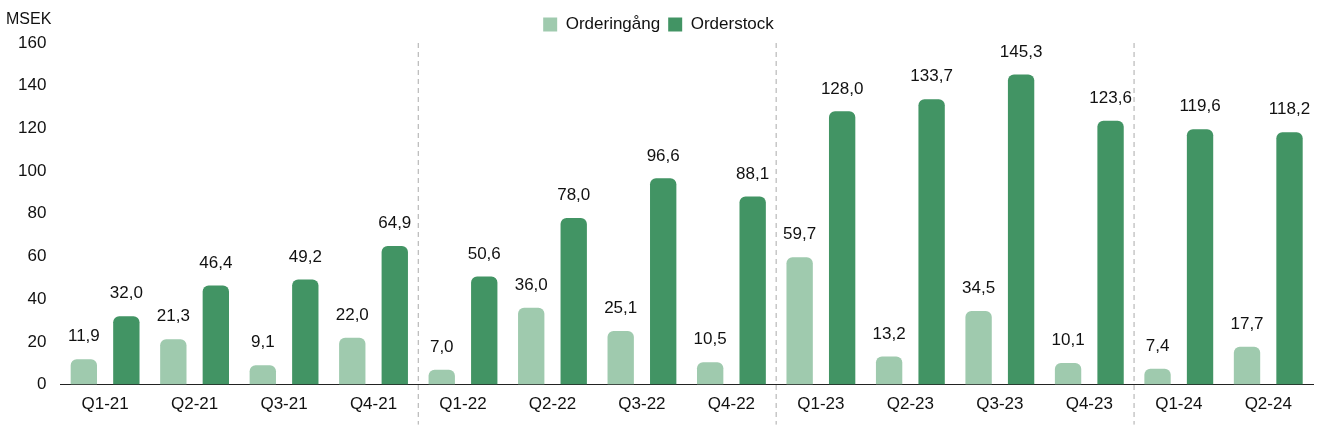 The image size is (1323, 429). What do you see at coordinates (1089, 404) in the screenshot?
I see `x-tick-label: Q4-23` at bounding box center [1089, 404].